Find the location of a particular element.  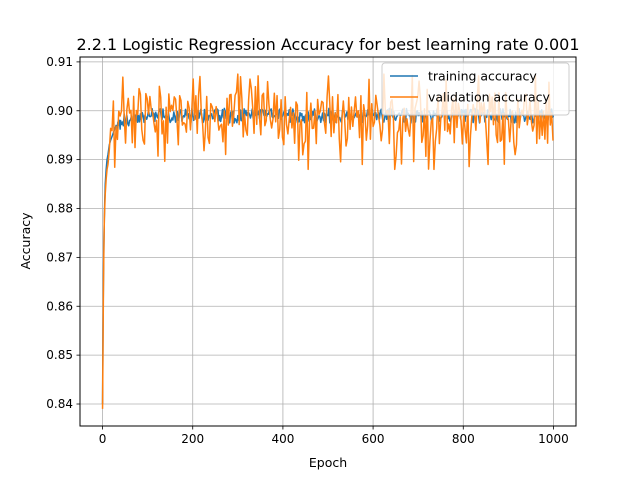

legend-label-training: training accuracy is located at coordinates (482, 76).